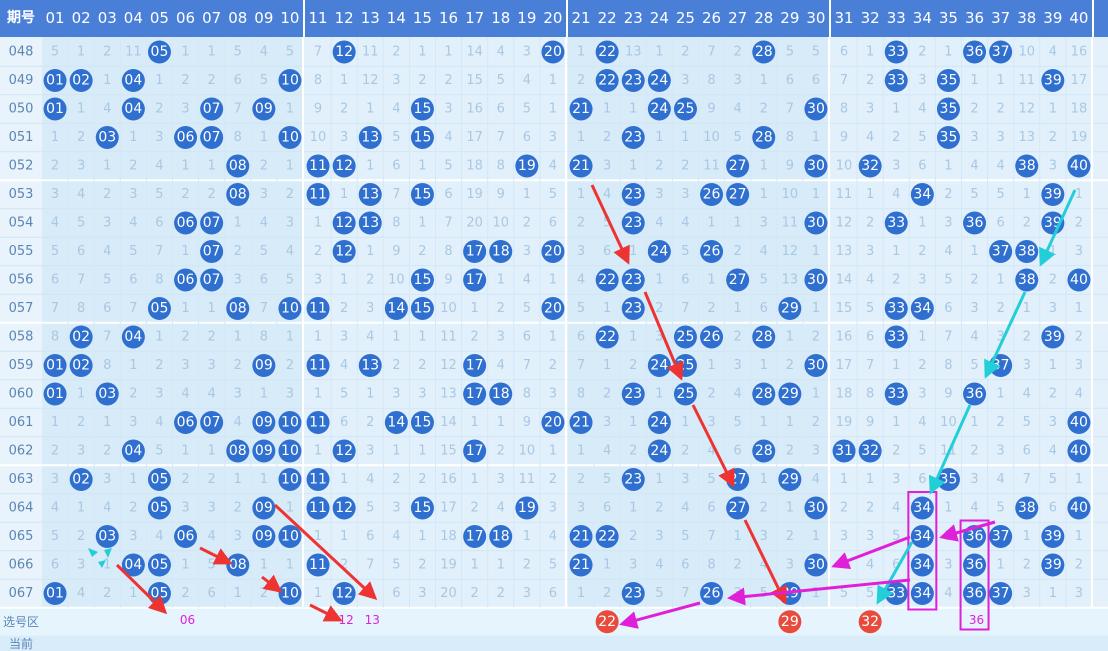  I want to click on ball-number: 17, so click(475, 537).